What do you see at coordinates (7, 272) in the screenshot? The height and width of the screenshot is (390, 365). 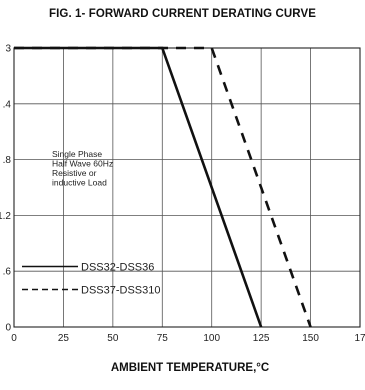 I see `y-tick-label: .6` at bounding box center [7, 272].